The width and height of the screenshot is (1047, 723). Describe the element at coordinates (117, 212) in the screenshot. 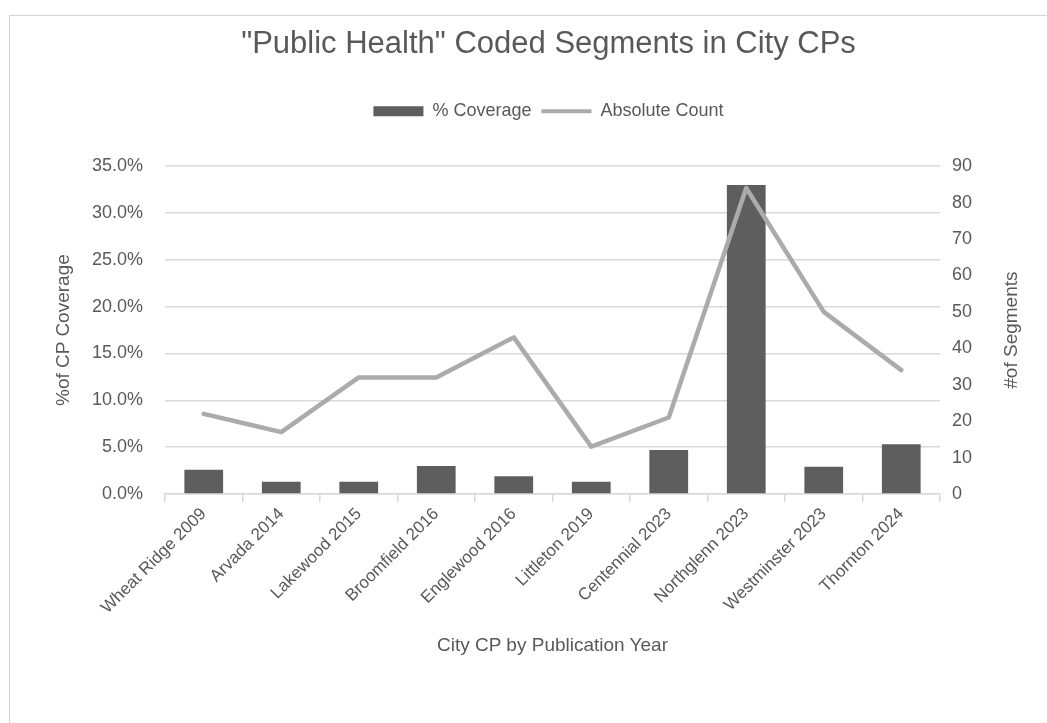

I see `y-tick-label: 30.0%` at that location.